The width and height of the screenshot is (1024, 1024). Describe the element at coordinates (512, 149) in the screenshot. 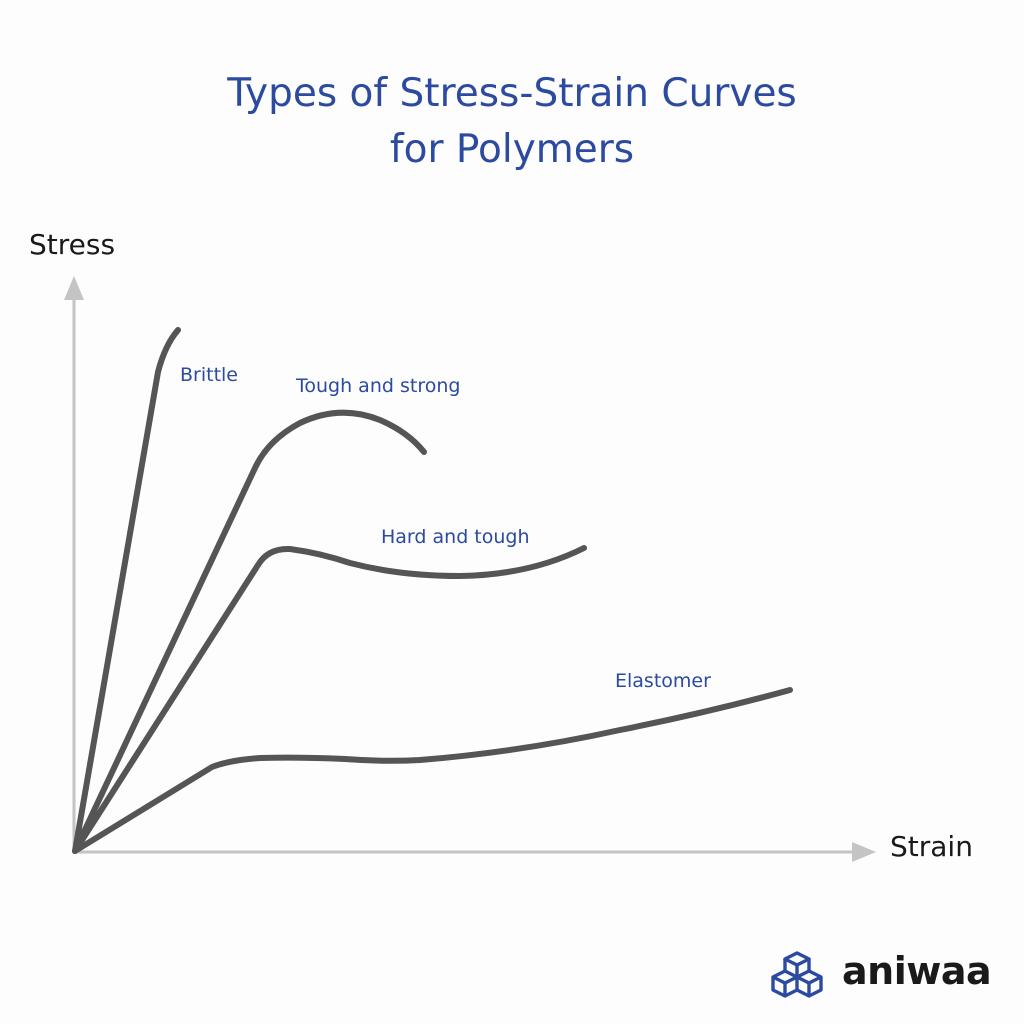

I see `title-line-2: for Polymers` at that location.